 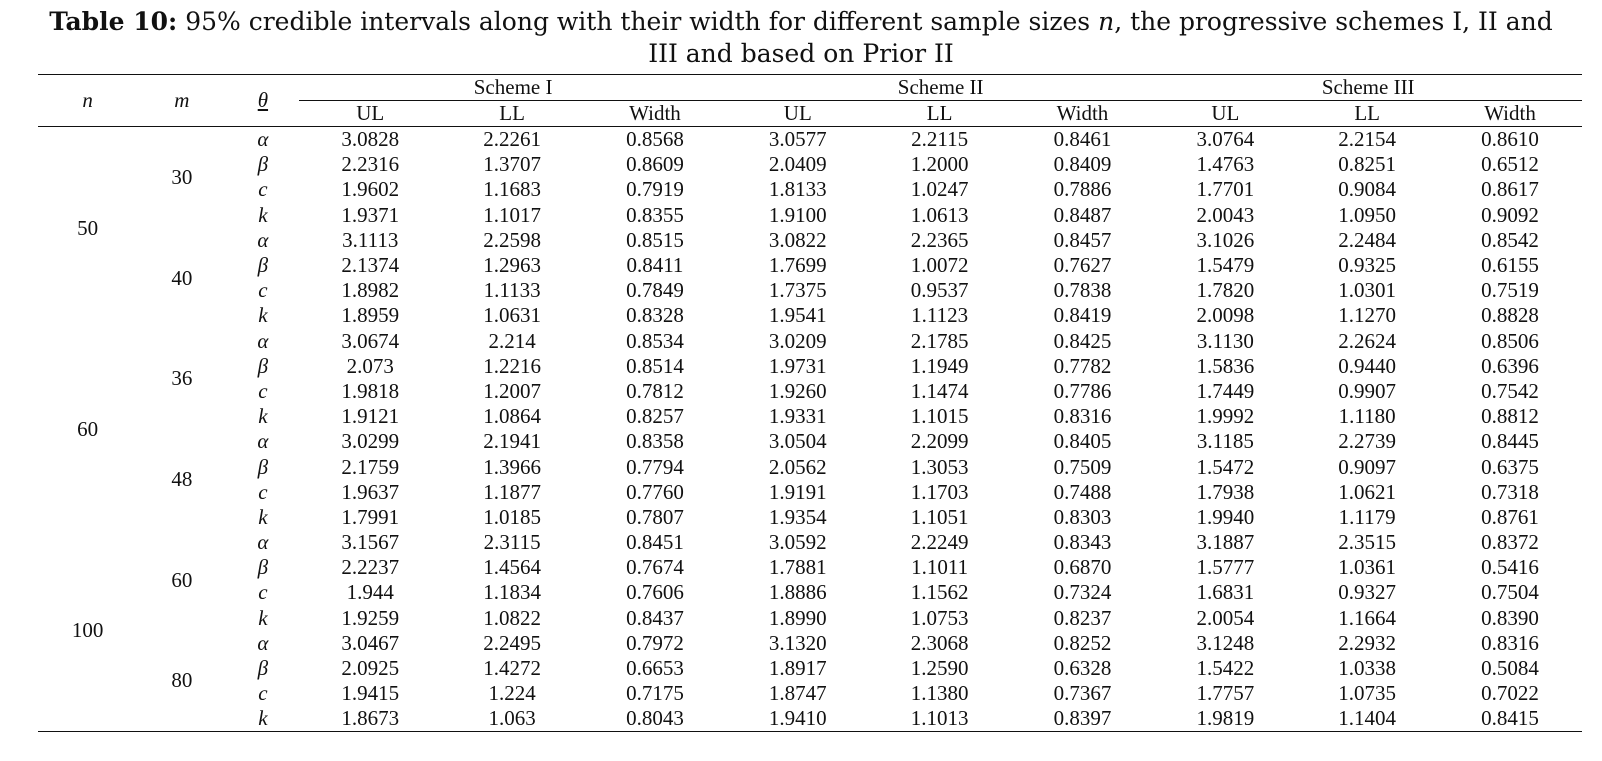 I want to click on cell-ul-2: 3.0822, so click(x=797, y=239).